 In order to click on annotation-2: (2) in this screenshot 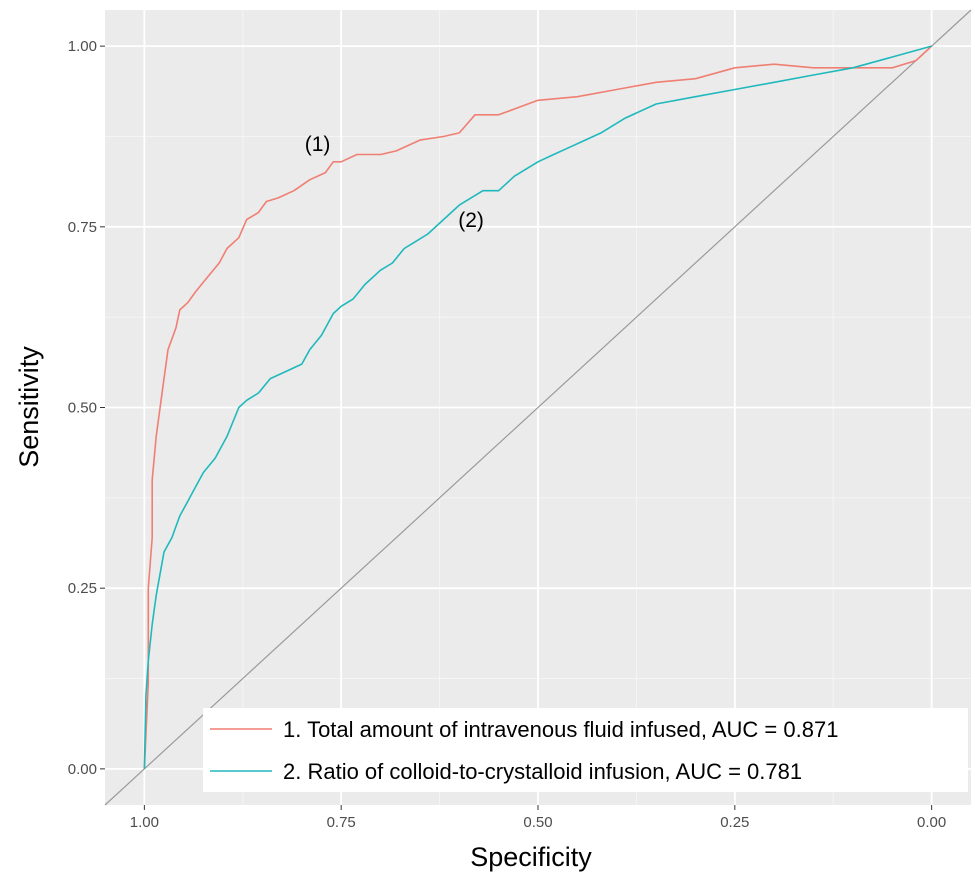, I will do `click(471, 220)`.